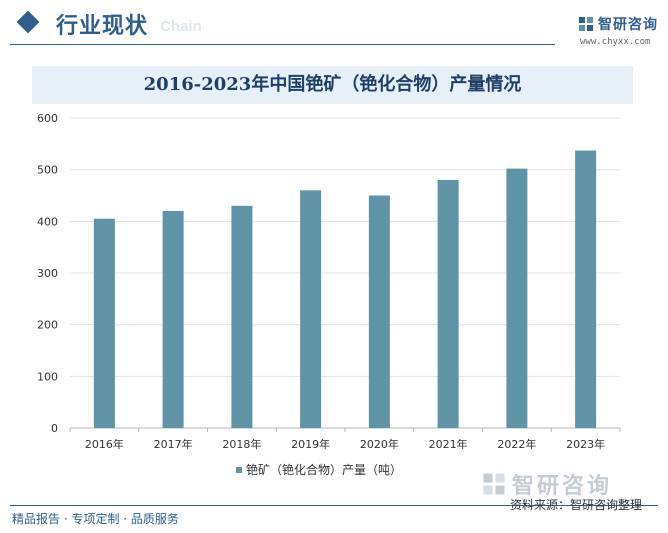 This screenshot has width=668, height=533. Describe the element at coordinates (47, 376) in the screenshot. I see `y-tick-label: 100` at that location.